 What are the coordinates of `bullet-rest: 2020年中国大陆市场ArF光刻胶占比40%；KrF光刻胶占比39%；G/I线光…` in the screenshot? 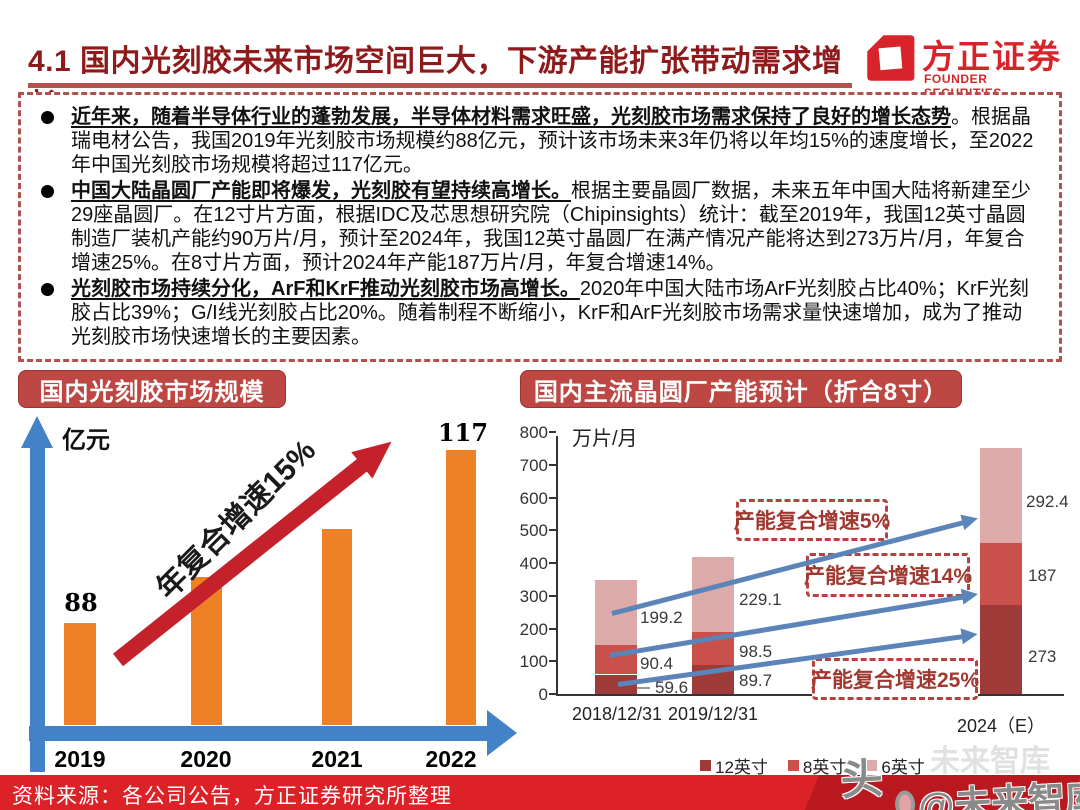 It's located at (550, 313).